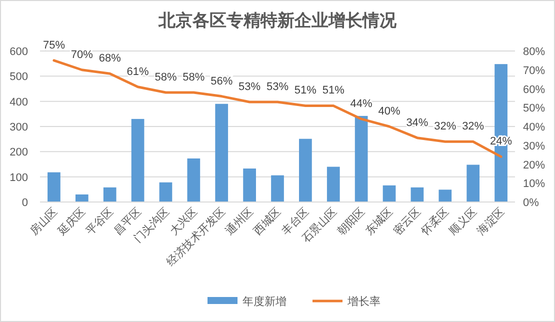  Describe the element at coordinates (19, 52) in the screenshot. I see `y-tick-label: 600` at that location.